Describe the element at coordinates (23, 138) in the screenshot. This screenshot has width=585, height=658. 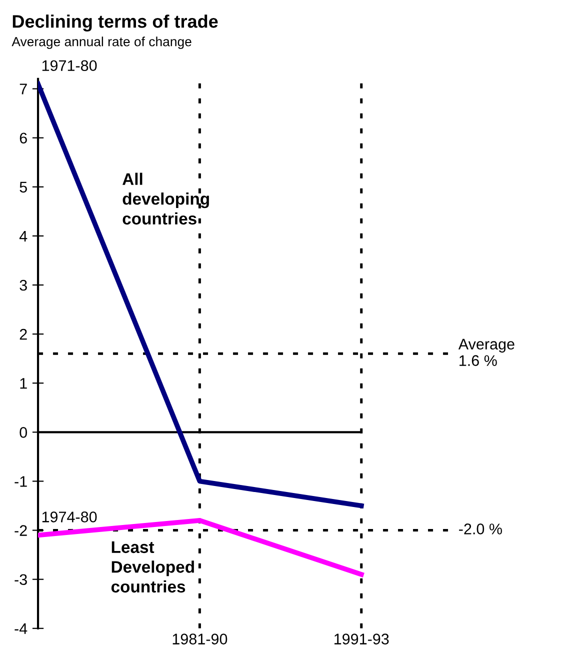
I see `y-tick-label: 6` at that location.